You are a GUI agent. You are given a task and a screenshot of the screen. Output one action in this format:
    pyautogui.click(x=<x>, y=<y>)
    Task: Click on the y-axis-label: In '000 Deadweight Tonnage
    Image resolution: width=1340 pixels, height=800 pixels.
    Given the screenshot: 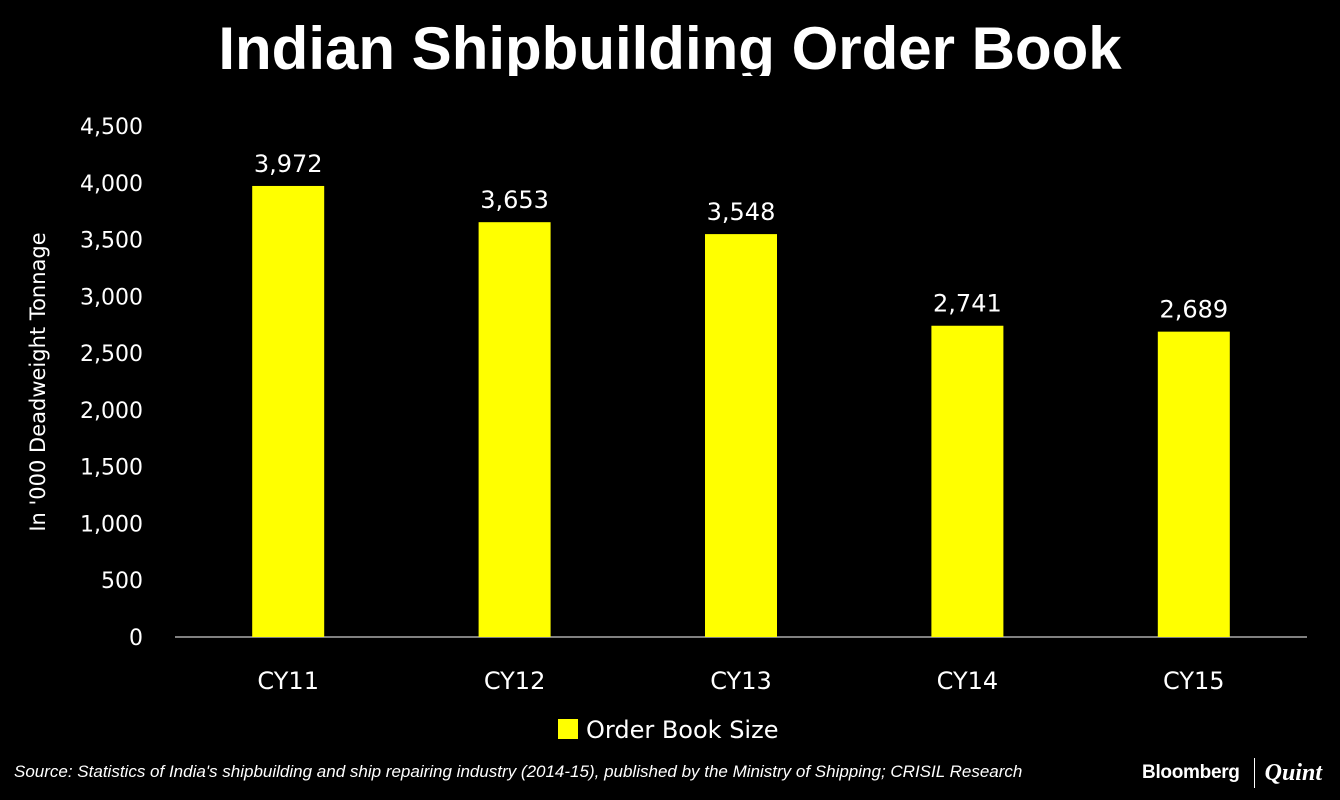 What is the action you would take?
    pyautogui.click(x=38, y=381)
    